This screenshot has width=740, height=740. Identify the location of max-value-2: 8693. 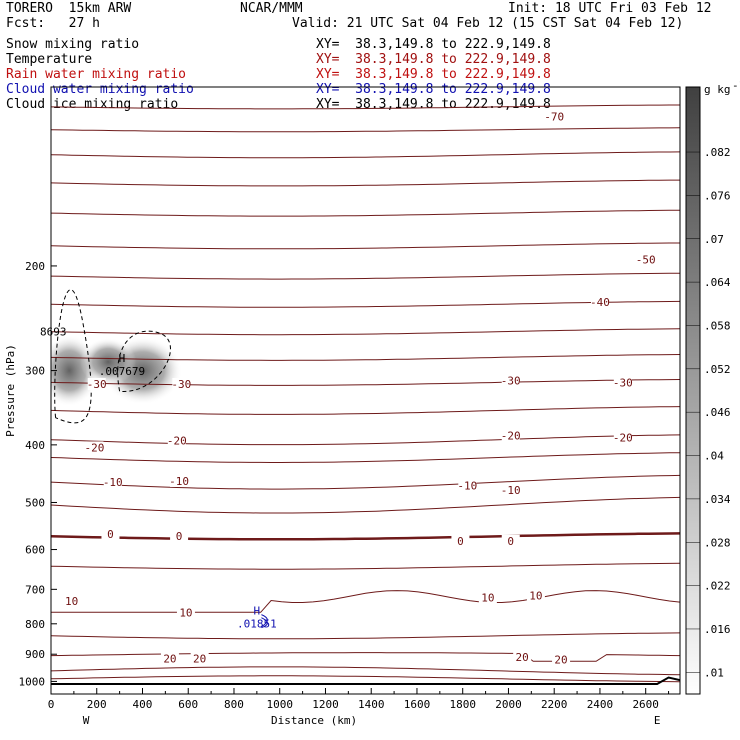
(53, 332).